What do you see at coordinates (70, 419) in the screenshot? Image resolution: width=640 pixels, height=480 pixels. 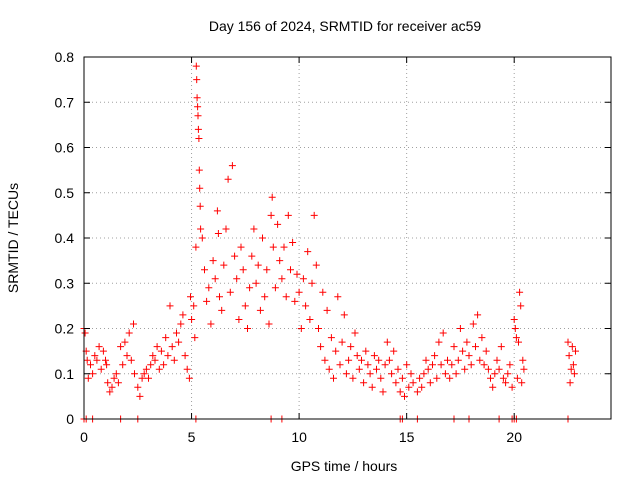 I see `y-tick-label: 0` at bounding box center [70, 419].